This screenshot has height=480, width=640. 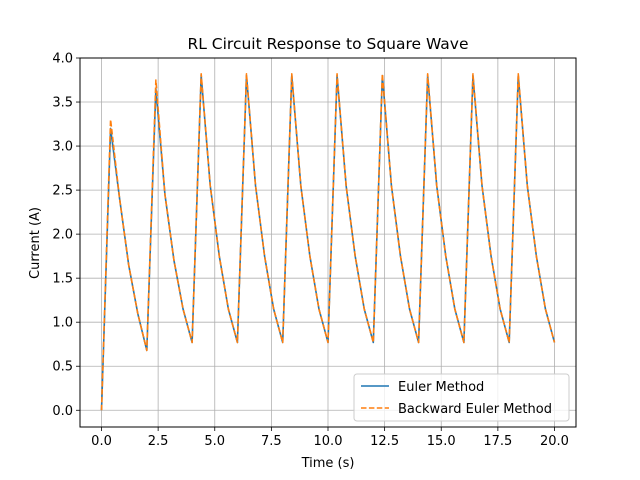 I want to click on x-axis: 0.0 2.5 5.0 7.5 10.0 12.5 15.0 17.5 20.0, so click(x=330, y=438).